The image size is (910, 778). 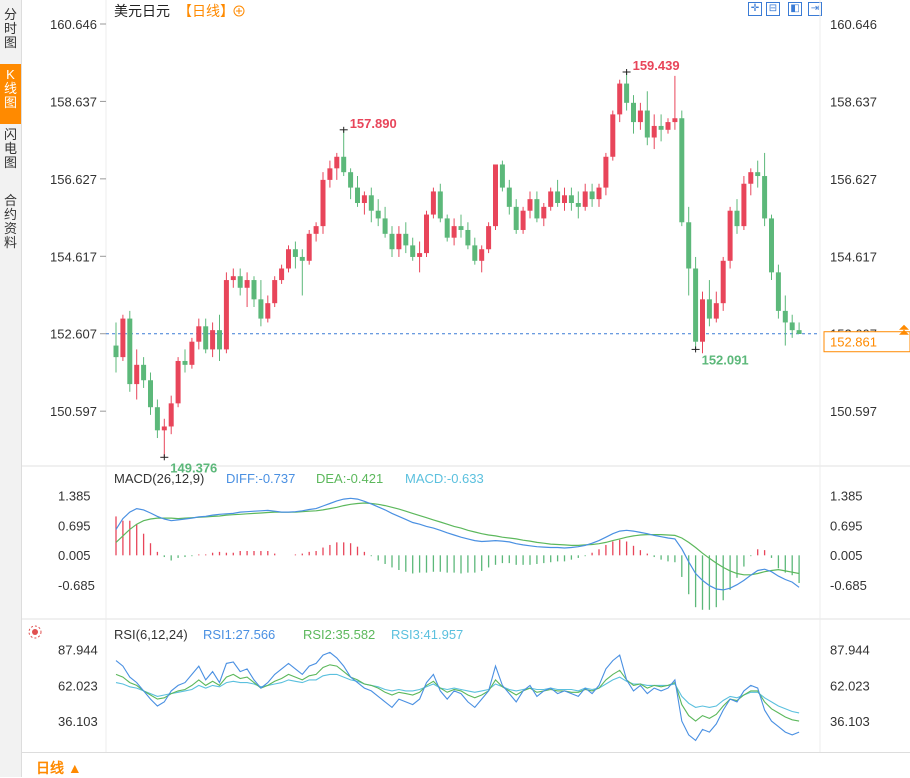 What do you see at coordinates (848, 585) in the screenshot?
I see `macd-tick-right: -0.685` at bounding box center [848, 585].